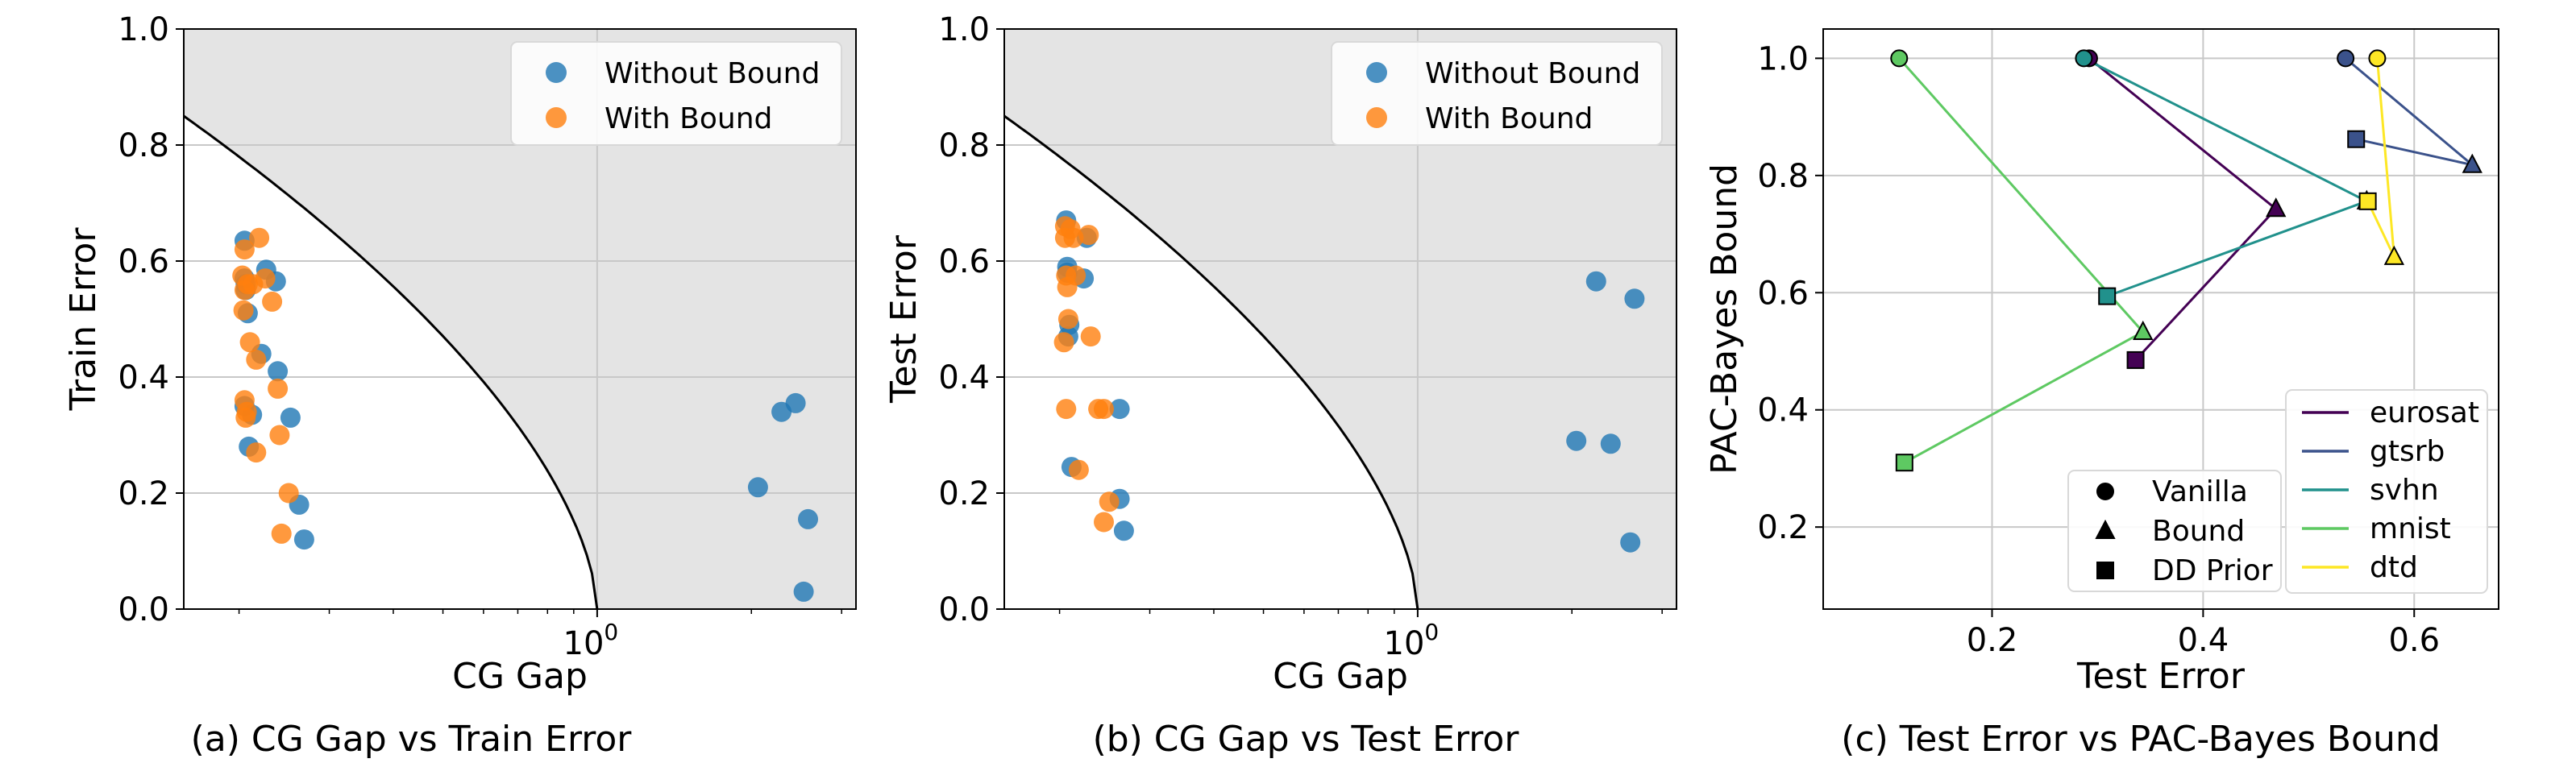  Describe the element at coordinates (2356, 139) in the screenshot. I see `dd-prior-point-gtsrb` at that location.